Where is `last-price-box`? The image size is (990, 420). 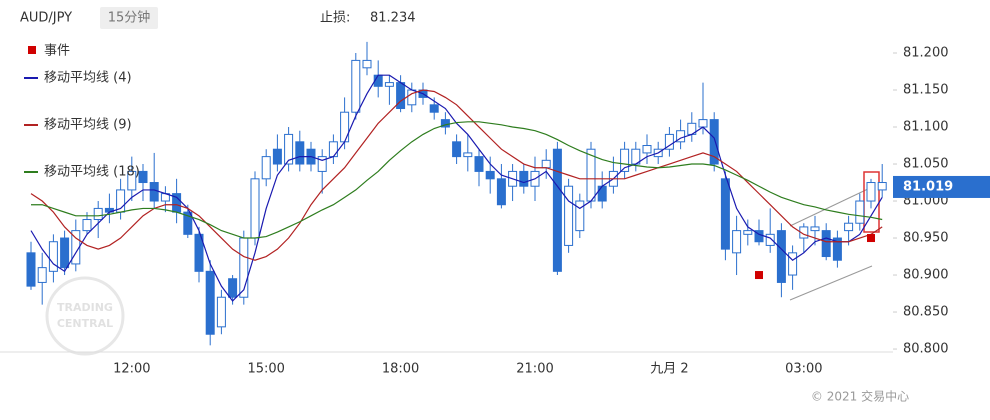
last-price-box is located at coordinates (941, 186).